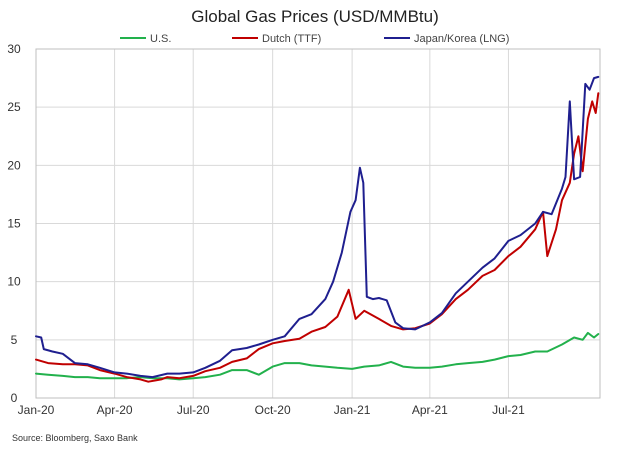 The width and height of the screenshot is (630, 450). Describe the element at coordinates (14, 107) in the screenshot. I see `y-tick-label: 25` at that location.